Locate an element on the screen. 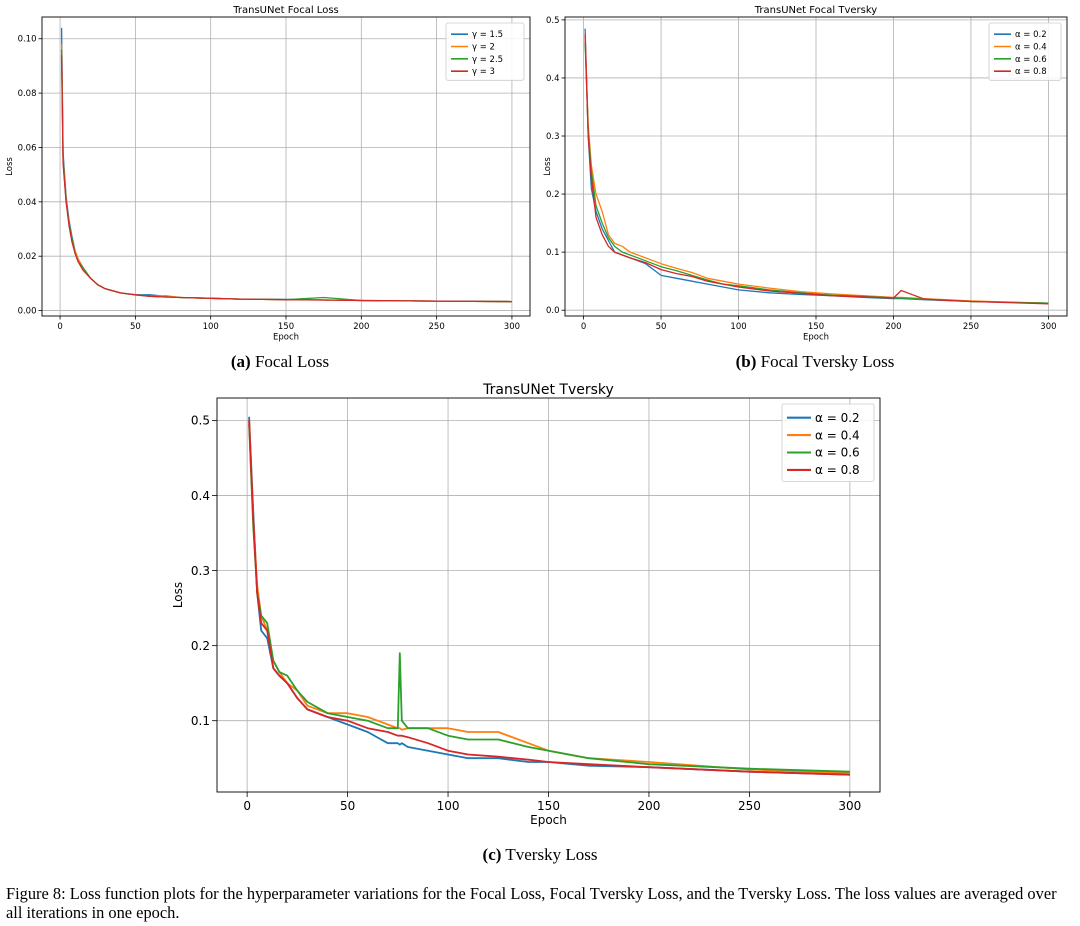 This screenshot has height=926, width=1080. caption-b-text: Focal Tversky Loss is located at coordinates (827, 361).